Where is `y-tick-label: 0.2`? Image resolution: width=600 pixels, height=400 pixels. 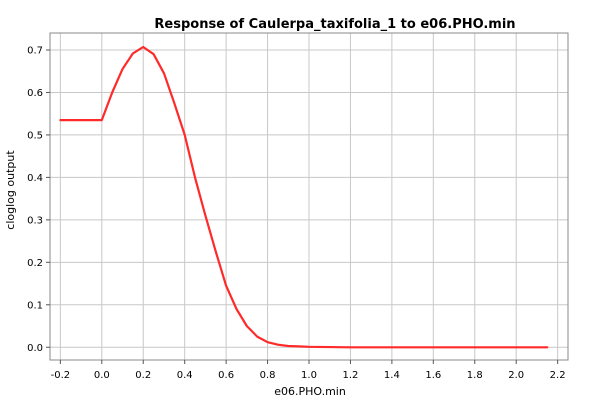
y-tick-label: 0.2 is located at coordinates (35, 263).